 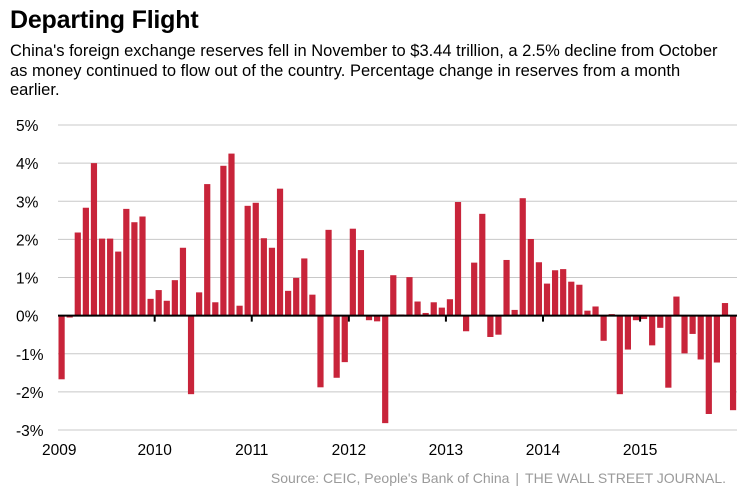 What do you see at coordinates (446, 450) in the screenshot?
I see `x-tick-label: 2013` at bounding box center [446, 450].